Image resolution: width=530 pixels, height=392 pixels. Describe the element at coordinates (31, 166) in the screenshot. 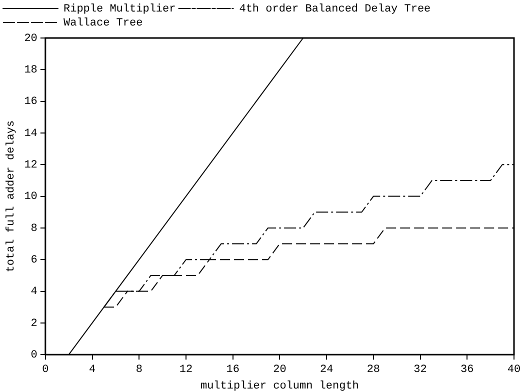

I see `y-tick-label: 12` at that location.